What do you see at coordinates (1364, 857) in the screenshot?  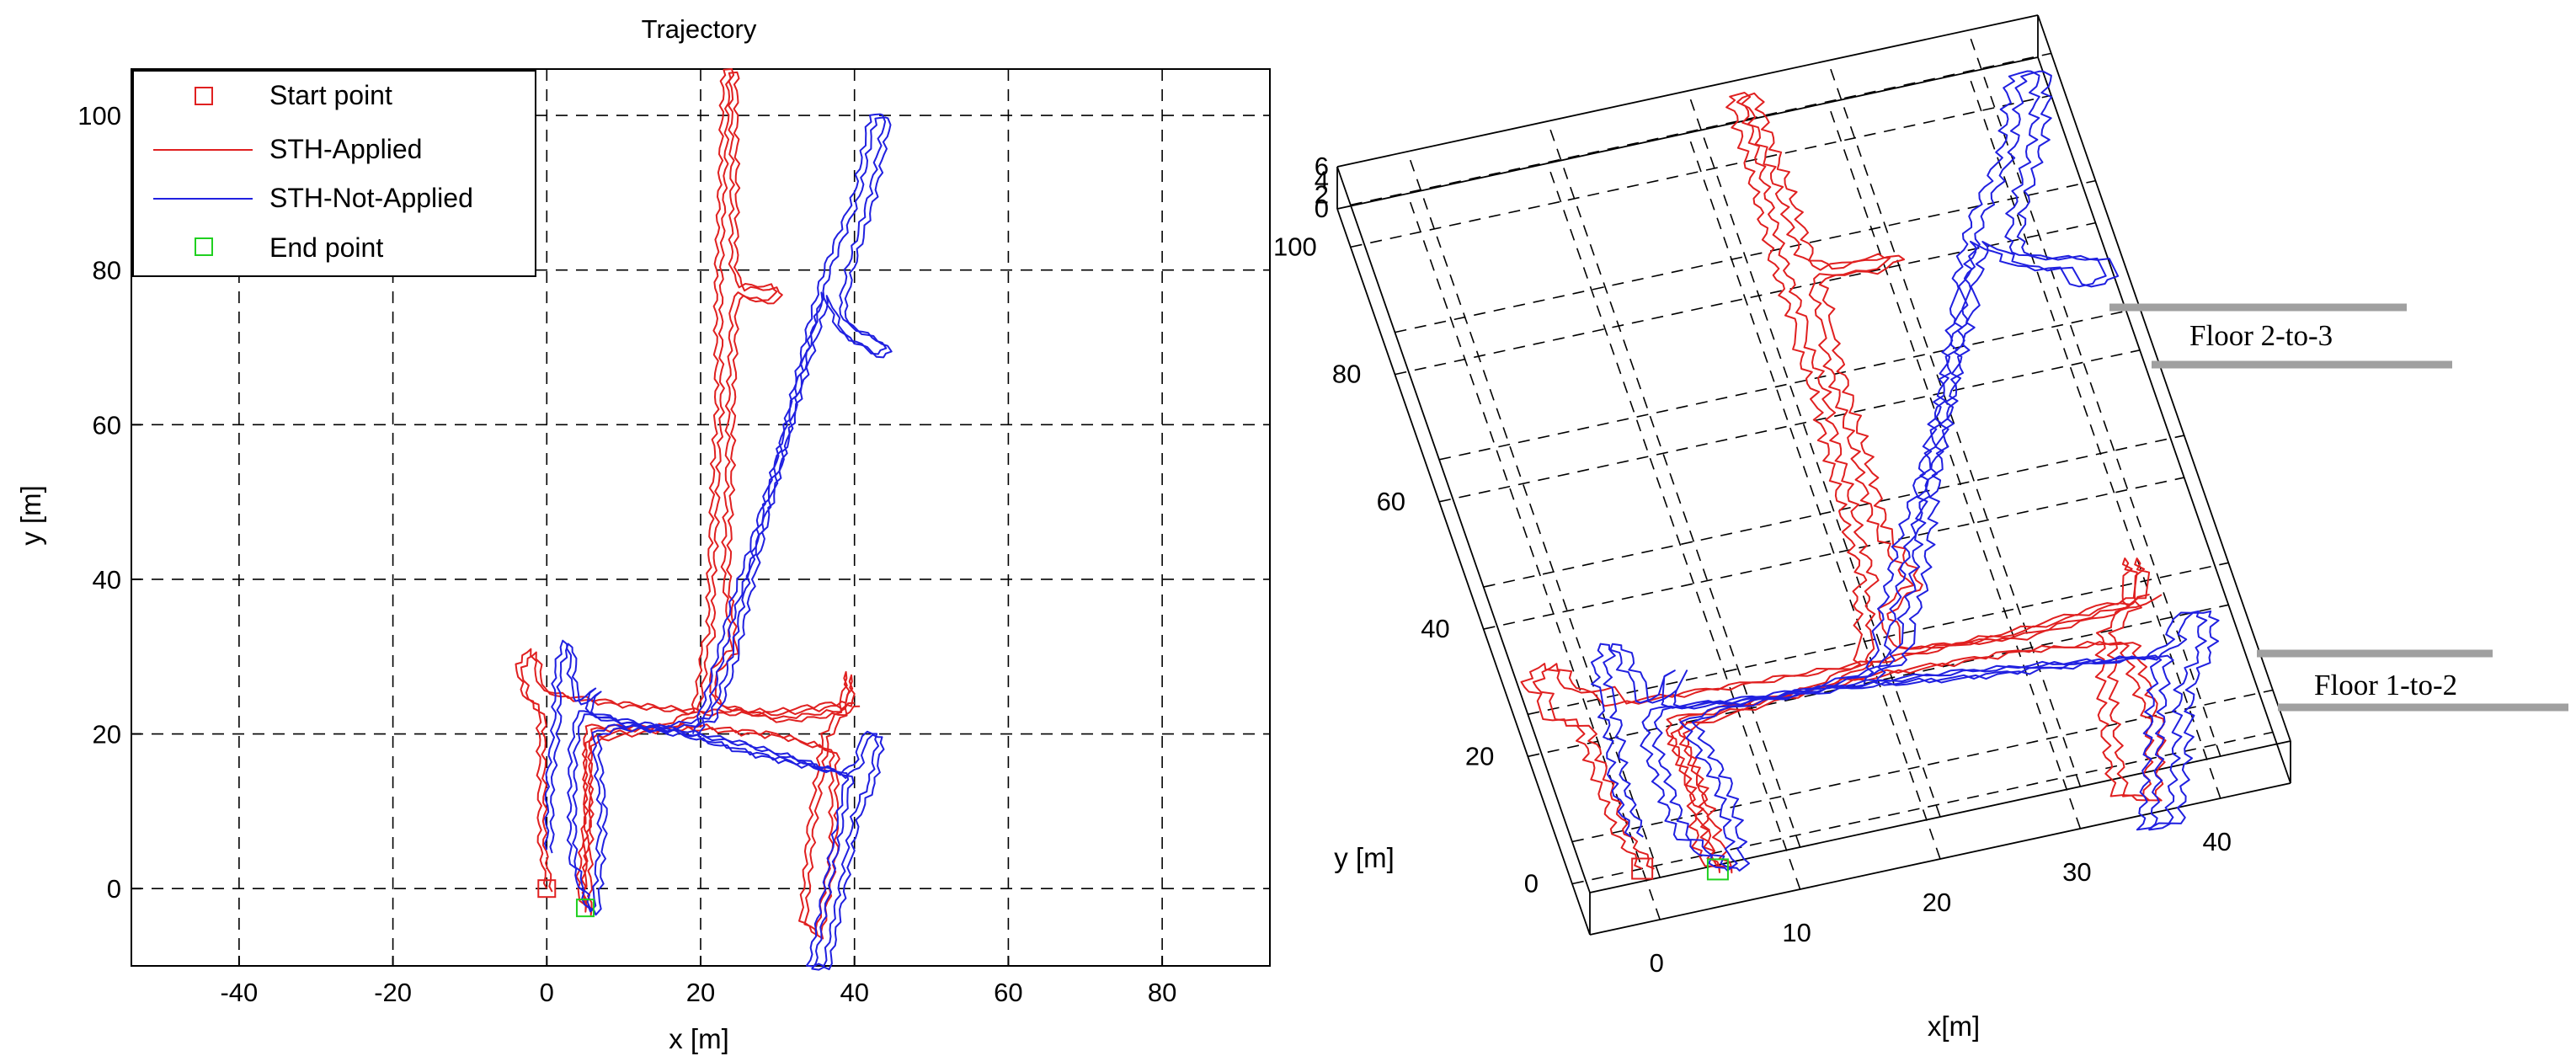 I see `y-axis-label-3d: y [m]` at bounding box center [1364, 857].